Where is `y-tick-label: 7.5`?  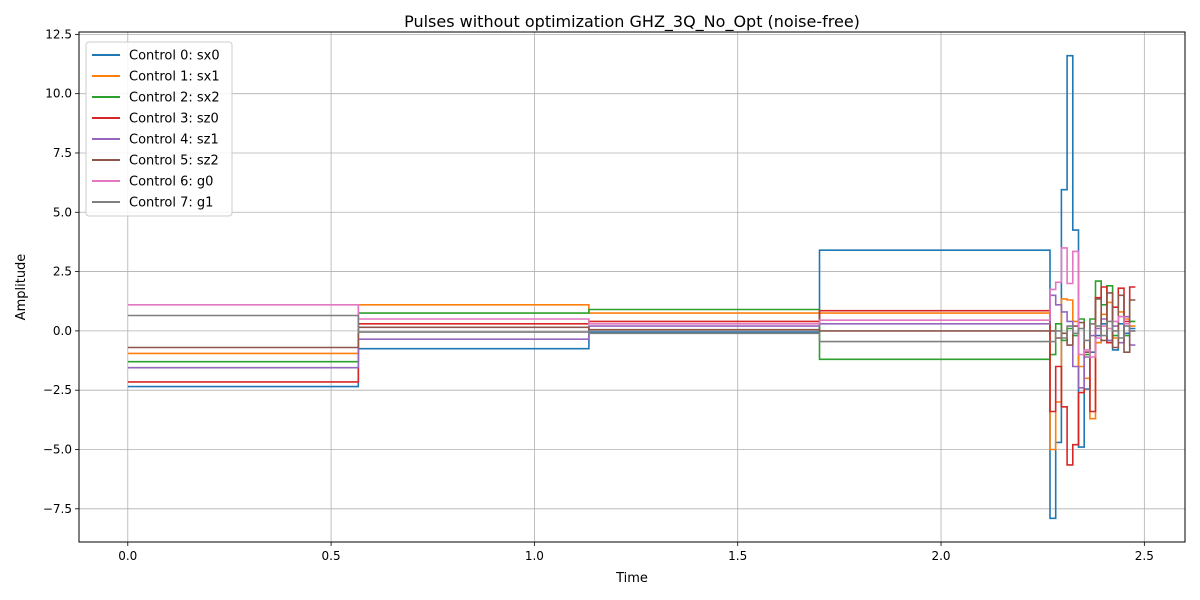 y-tick-label: 7.5 is located at coordinates (62, 153).